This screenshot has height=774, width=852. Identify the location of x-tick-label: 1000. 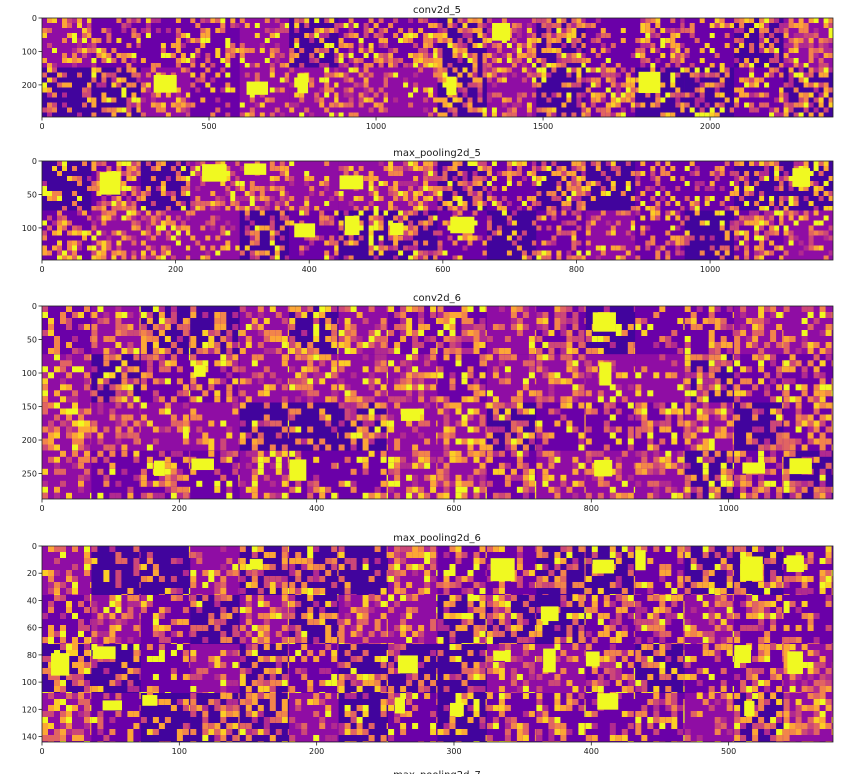
(376, 126).